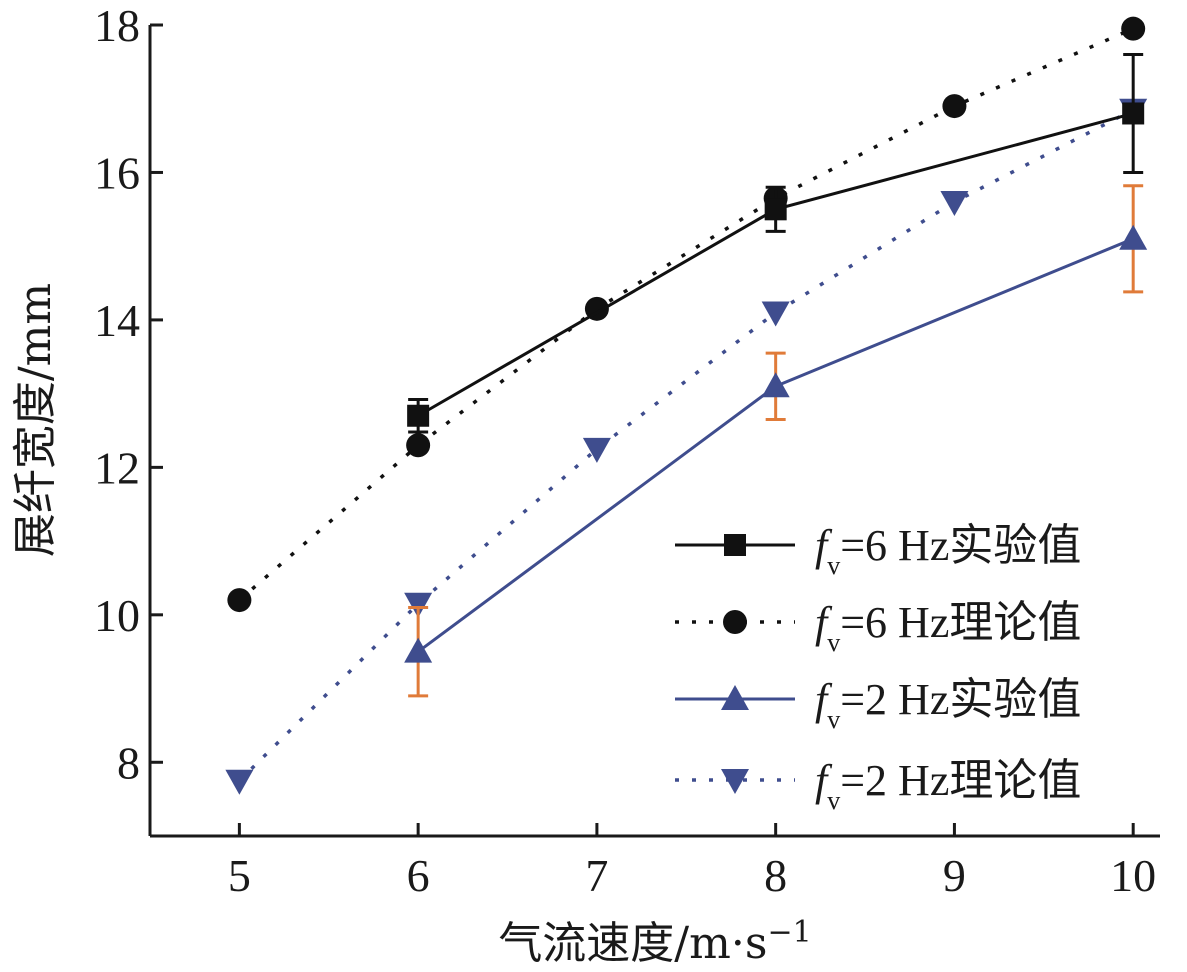  Describe the element at coordinates (117, 172) in the screenshot. I see `y-tick-label: 16` at that location.